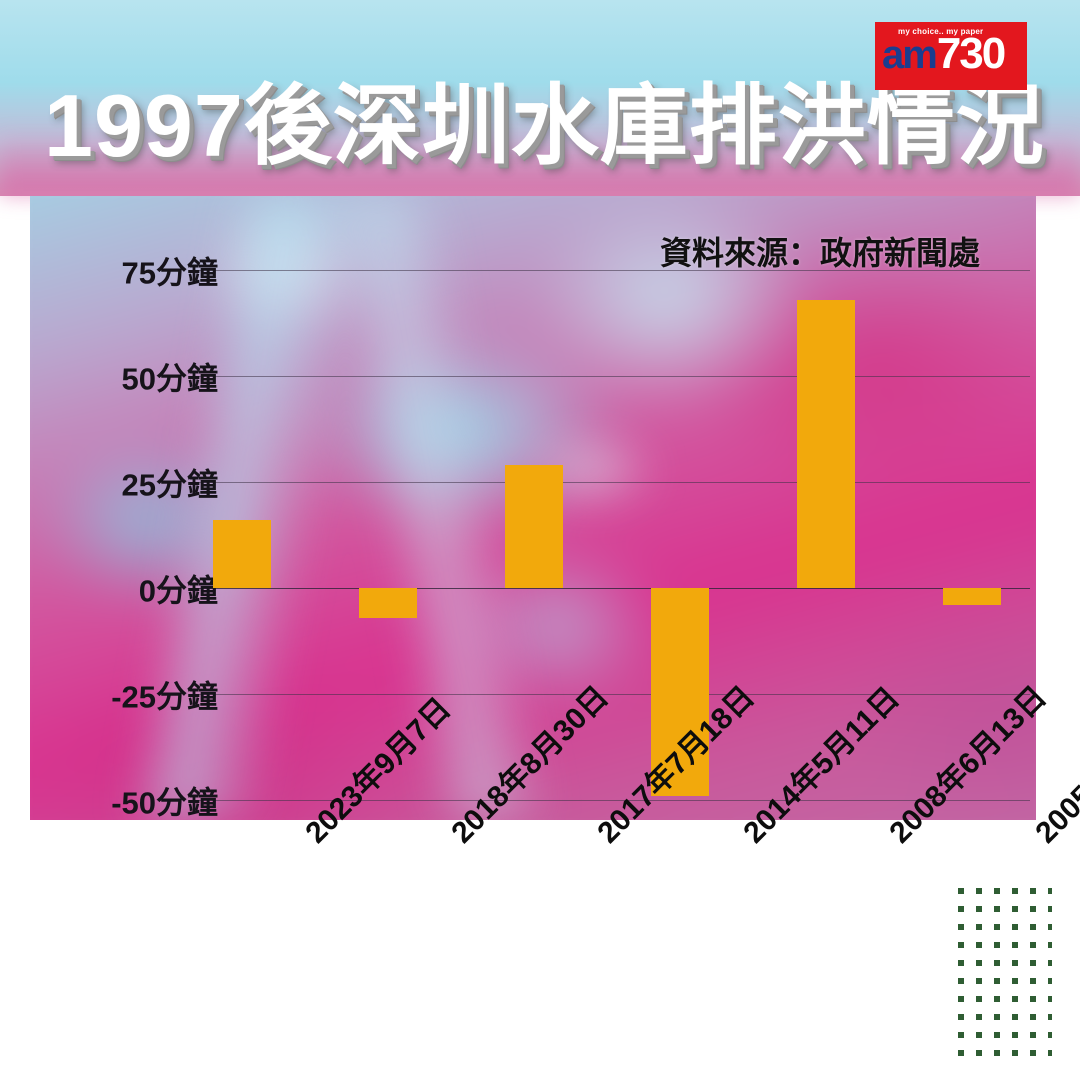 The width and height of the screenshot is (1080, 1080). What do you see at coordinates (680, 692) in the screenshot?
I see `bar-2014年5月11日` at bounding box center [680, 692].